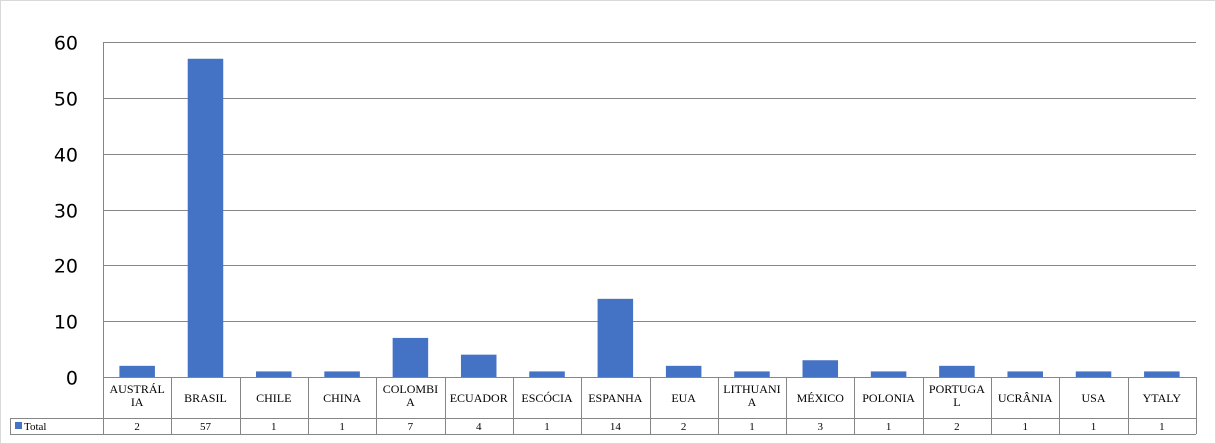 This screenshot has width=1216, height=444. Describe the element at coordinates (888, 398) in the screenshot. I see `category-label: POLONIA` at that location.